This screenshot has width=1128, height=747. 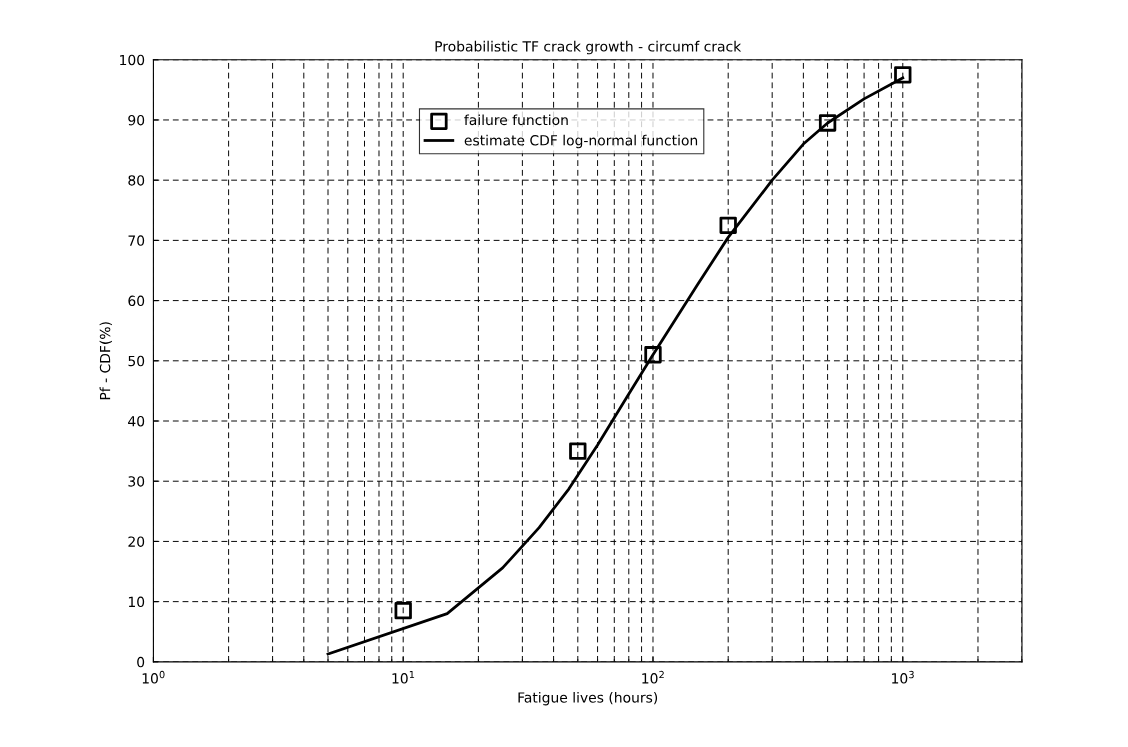 What do you see at coordinates (136, 180) in the screenshot?
I see `y-tick-label: 80` at bounding box center [136, 180].